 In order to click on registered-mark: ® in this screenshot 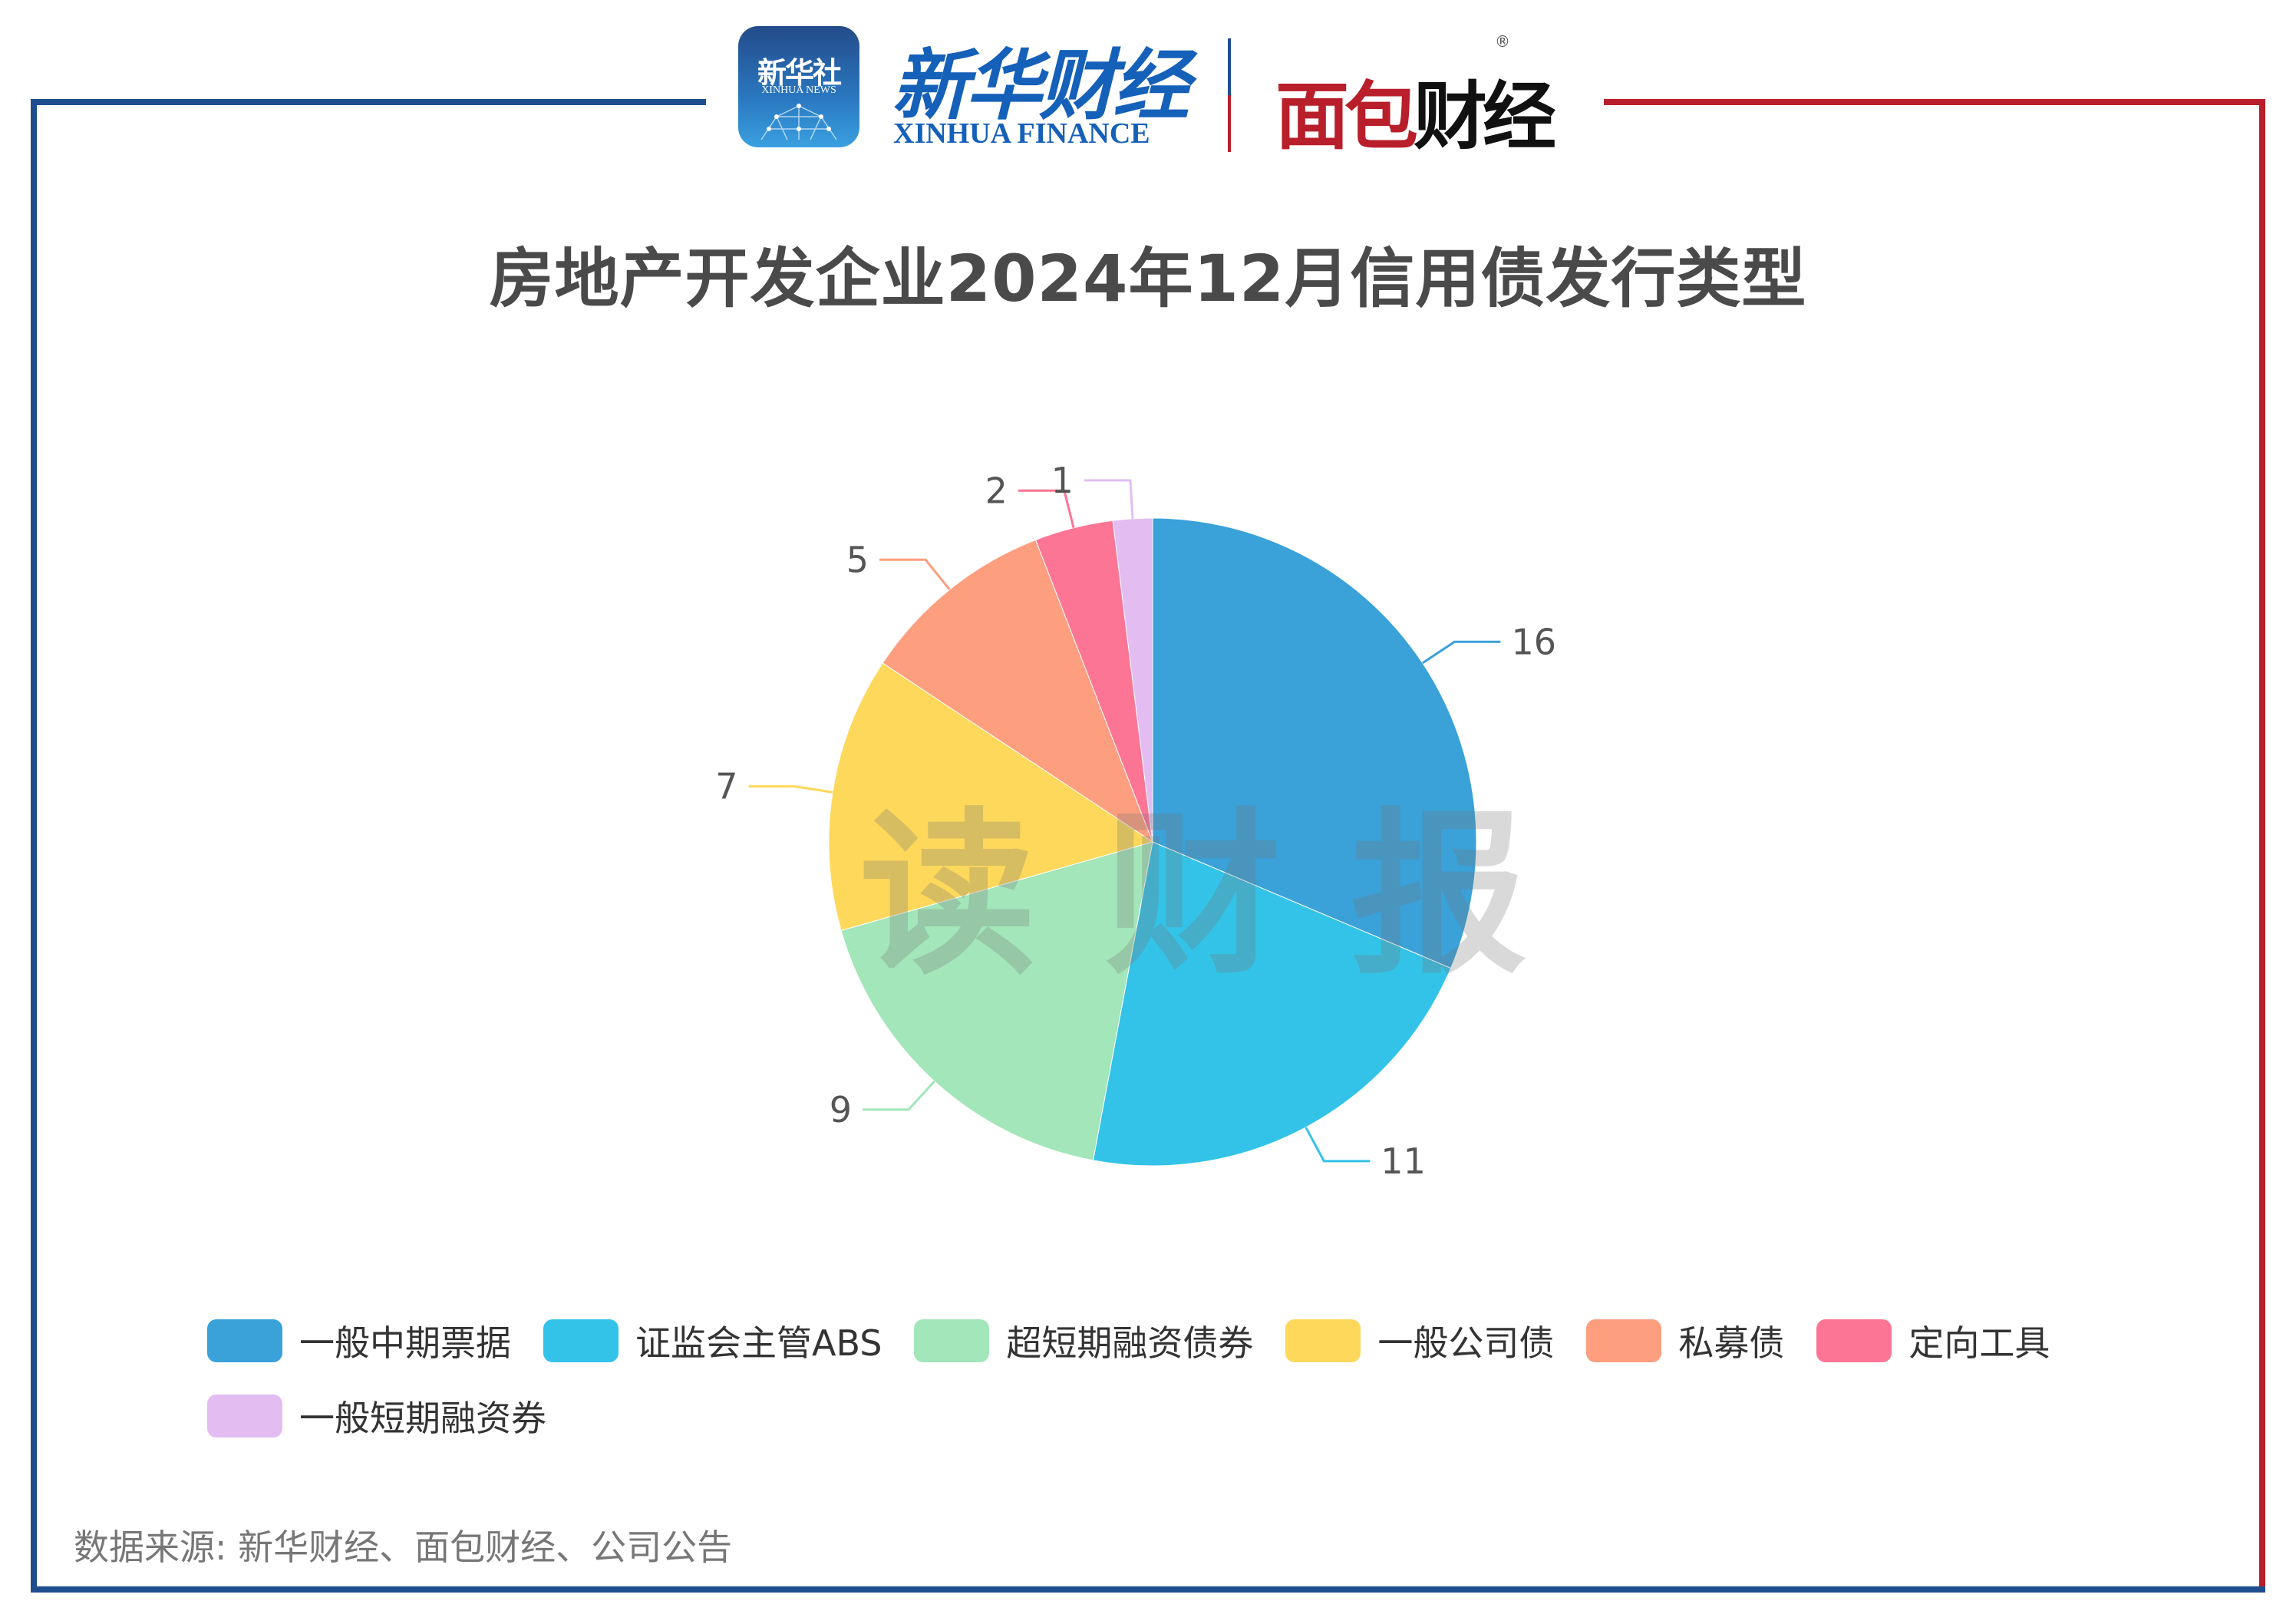, I will do `click(1502, 41)`.